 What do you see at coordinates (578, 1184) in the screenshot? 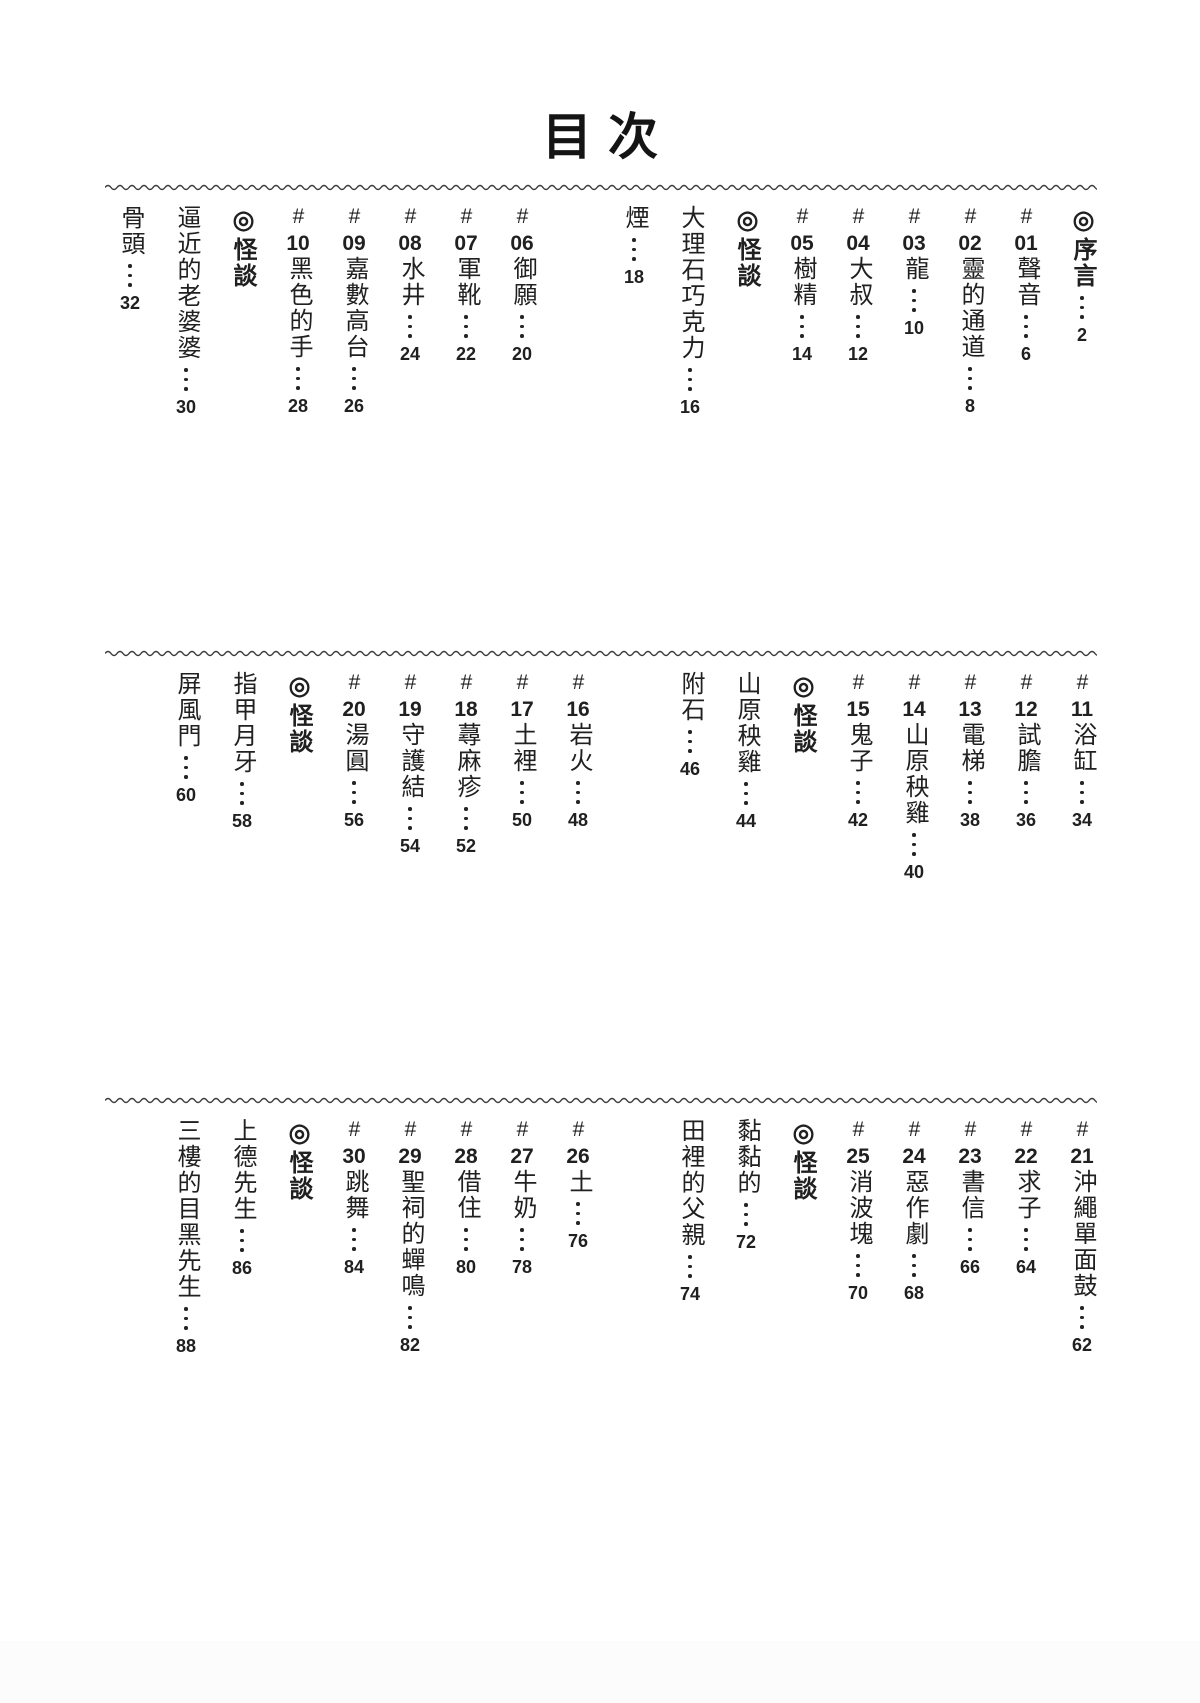
I see `toc-entry: #26土 76` at bounding box center [578, 1184].